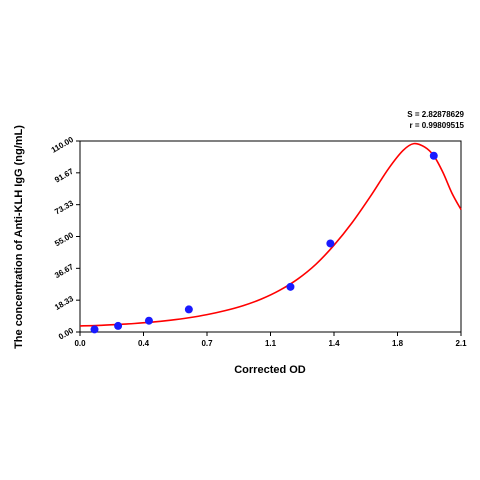  What do you see at coordinates (270, 370) in the screenshot?
I see `x-axis-title: Corrected OD` at bounding box center [270, 370].